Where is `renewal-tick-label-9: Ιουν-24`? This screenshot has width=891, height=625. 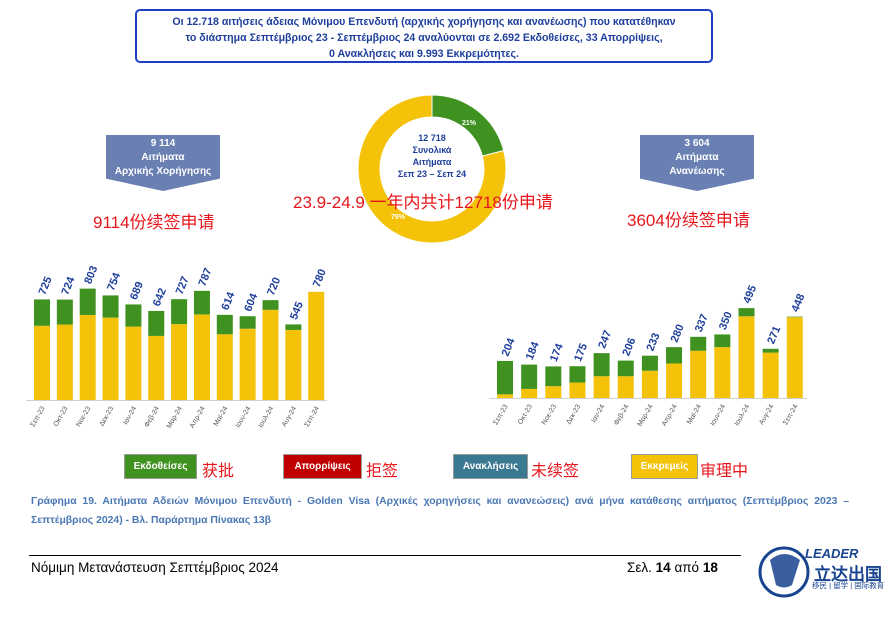
renewal-tick-label-9: Ιουν-24 is located at coordinates (718, 415).